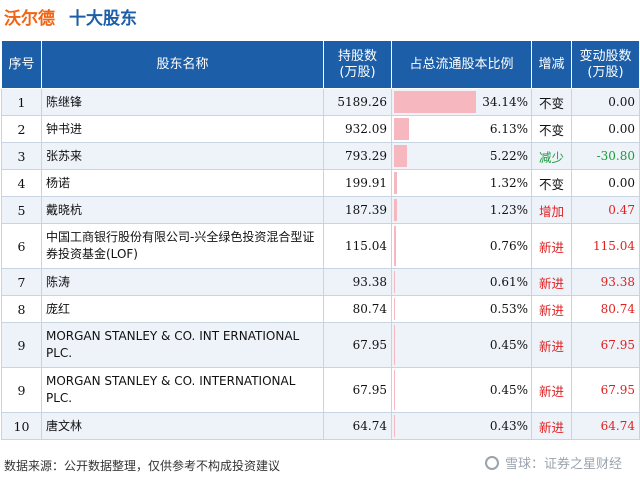 The image size is (640, 483). I want to click on change-amount: -30.80, so click(605, 156).